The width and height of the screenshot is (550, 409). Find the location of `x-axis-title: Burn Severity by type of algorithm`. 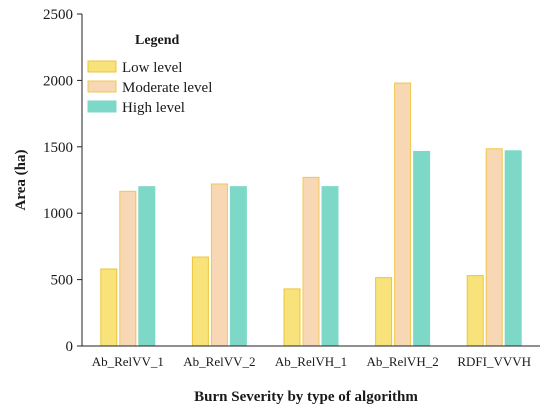

x-axis-title: Burn Severity by type of algorithm is located at coordinates (306, 397).